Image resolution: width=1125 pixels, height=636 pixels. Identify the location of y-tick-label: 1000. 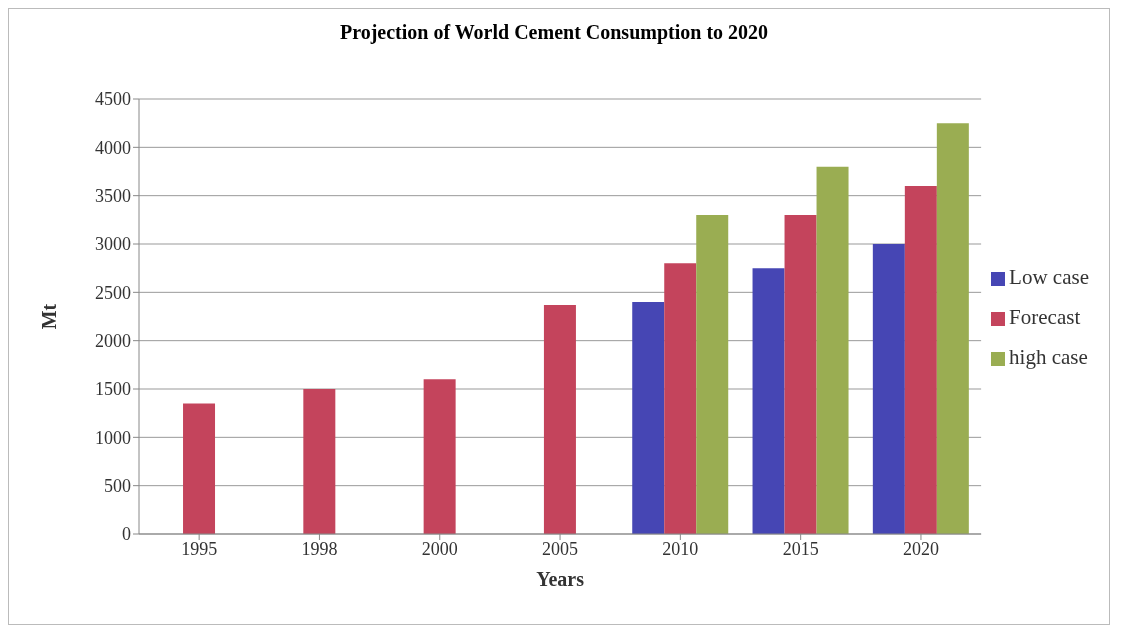
(113, 437).